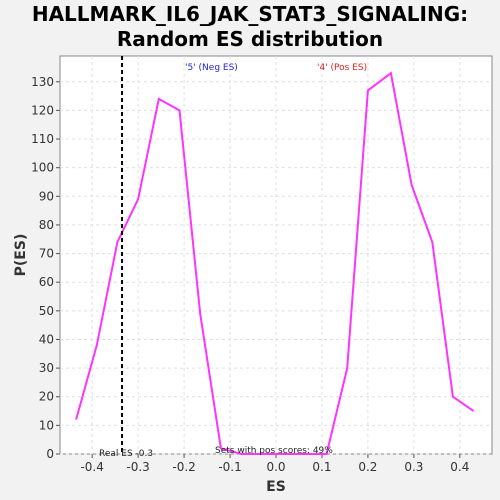 The image size is (500, 500). What do you see at coordinates (126, 454) in the screenshot?
I see `real-es-label: Real ES -0.3` at bounding box center [126, 454].